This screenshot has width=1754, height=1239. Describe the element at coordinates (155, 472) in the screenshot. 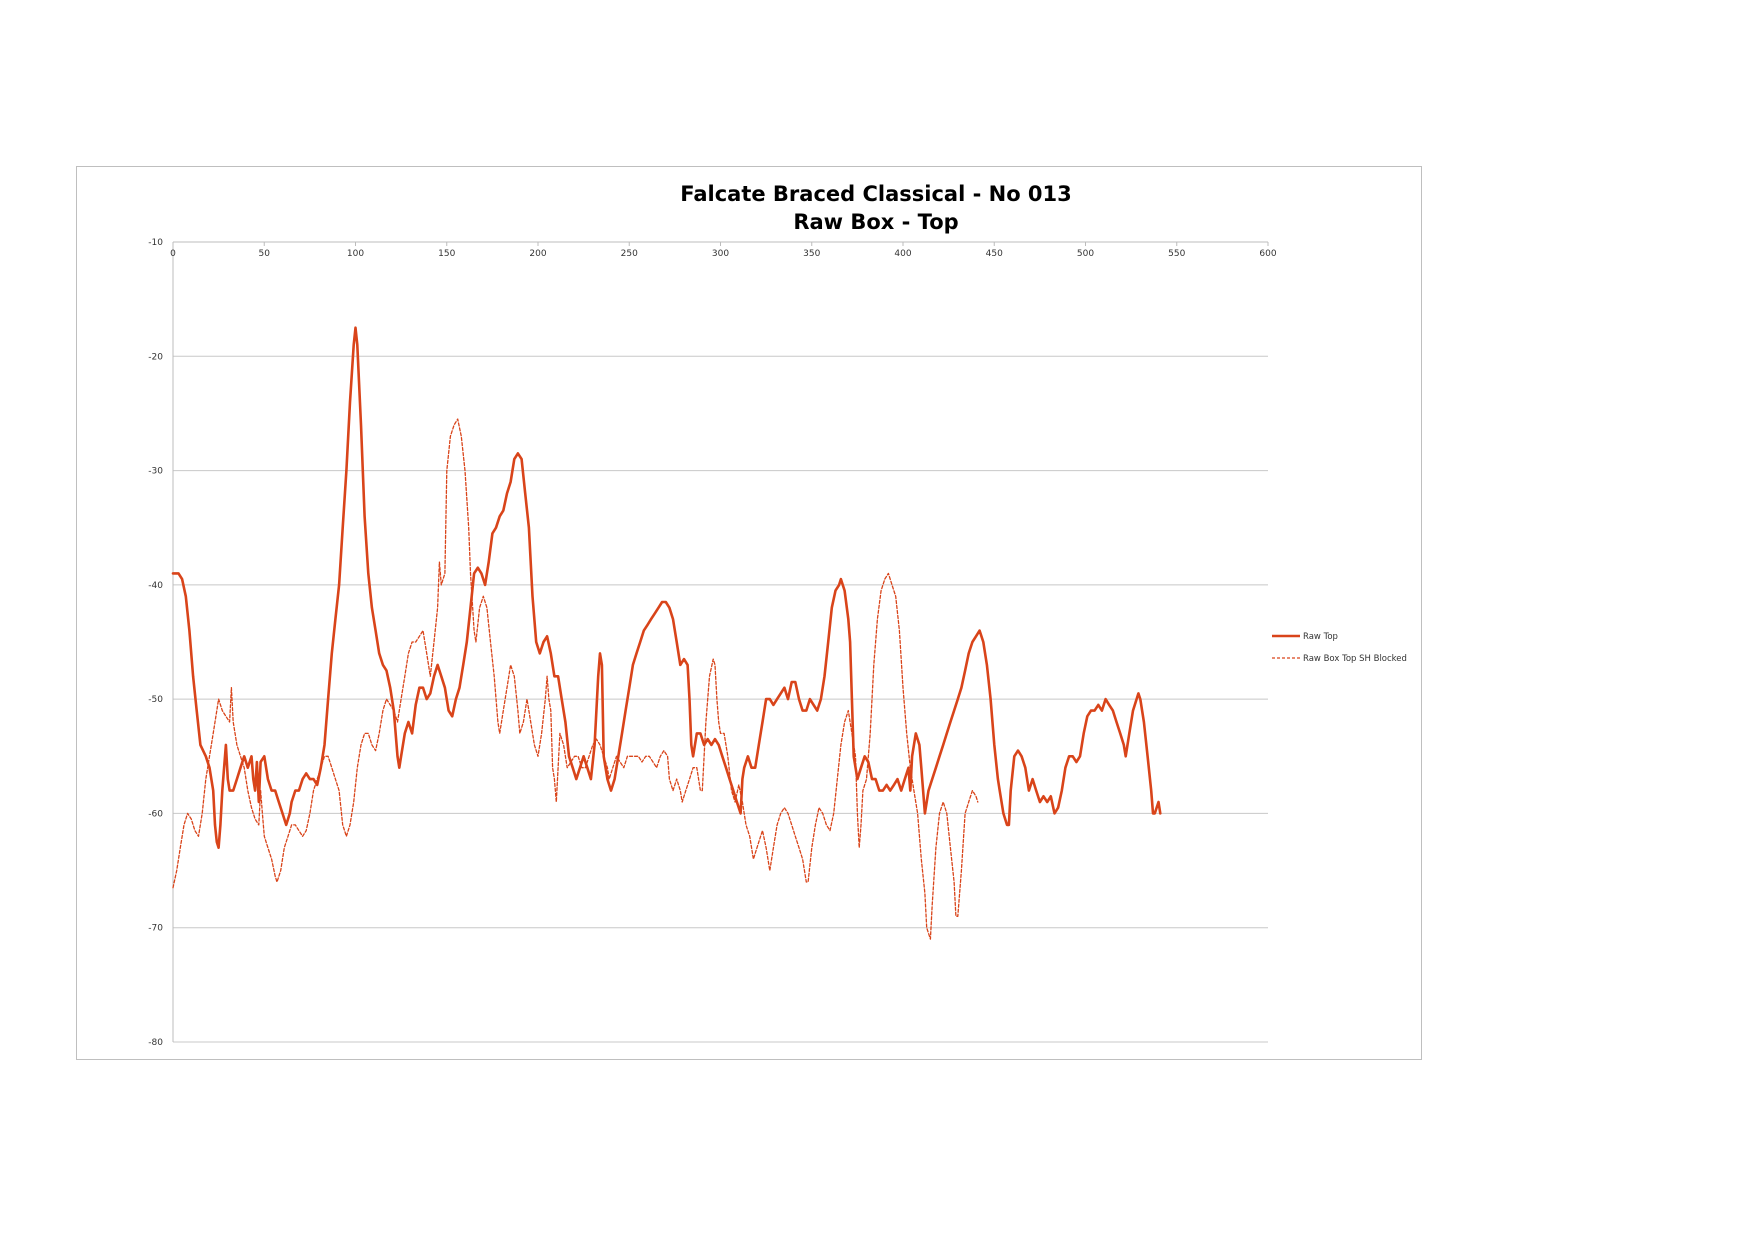

I see `y-tick-label: -30` at that location.